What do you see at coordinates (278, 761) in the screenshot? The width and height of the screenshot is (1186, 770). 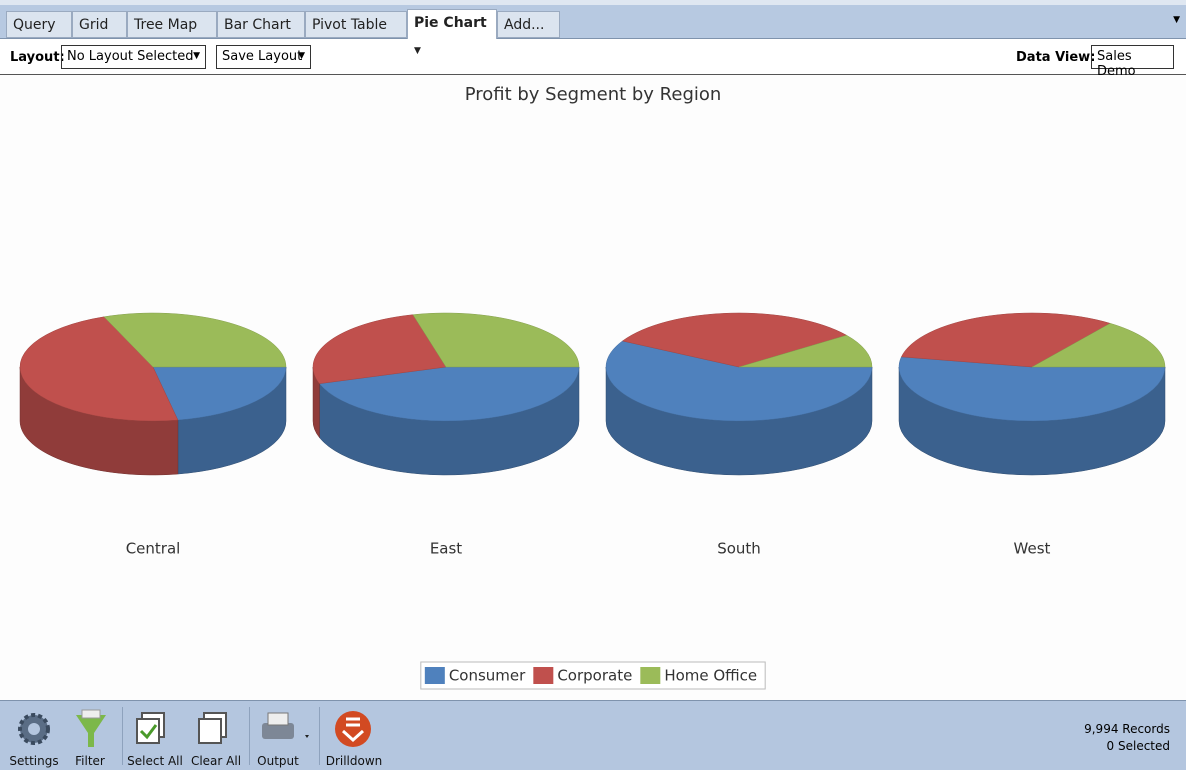 I see `output-button: Output` at bounding box center [278, 761].